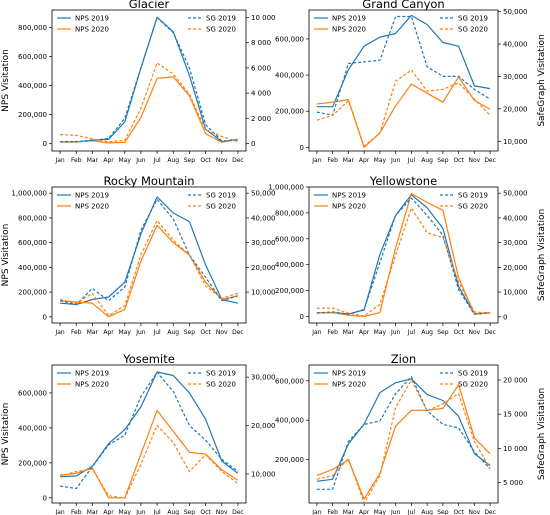 The image size is (550, 515). Describe the element at coordinates (261, 119) in the screenshot. I see `y2-tick-label: 2 000` at that location.